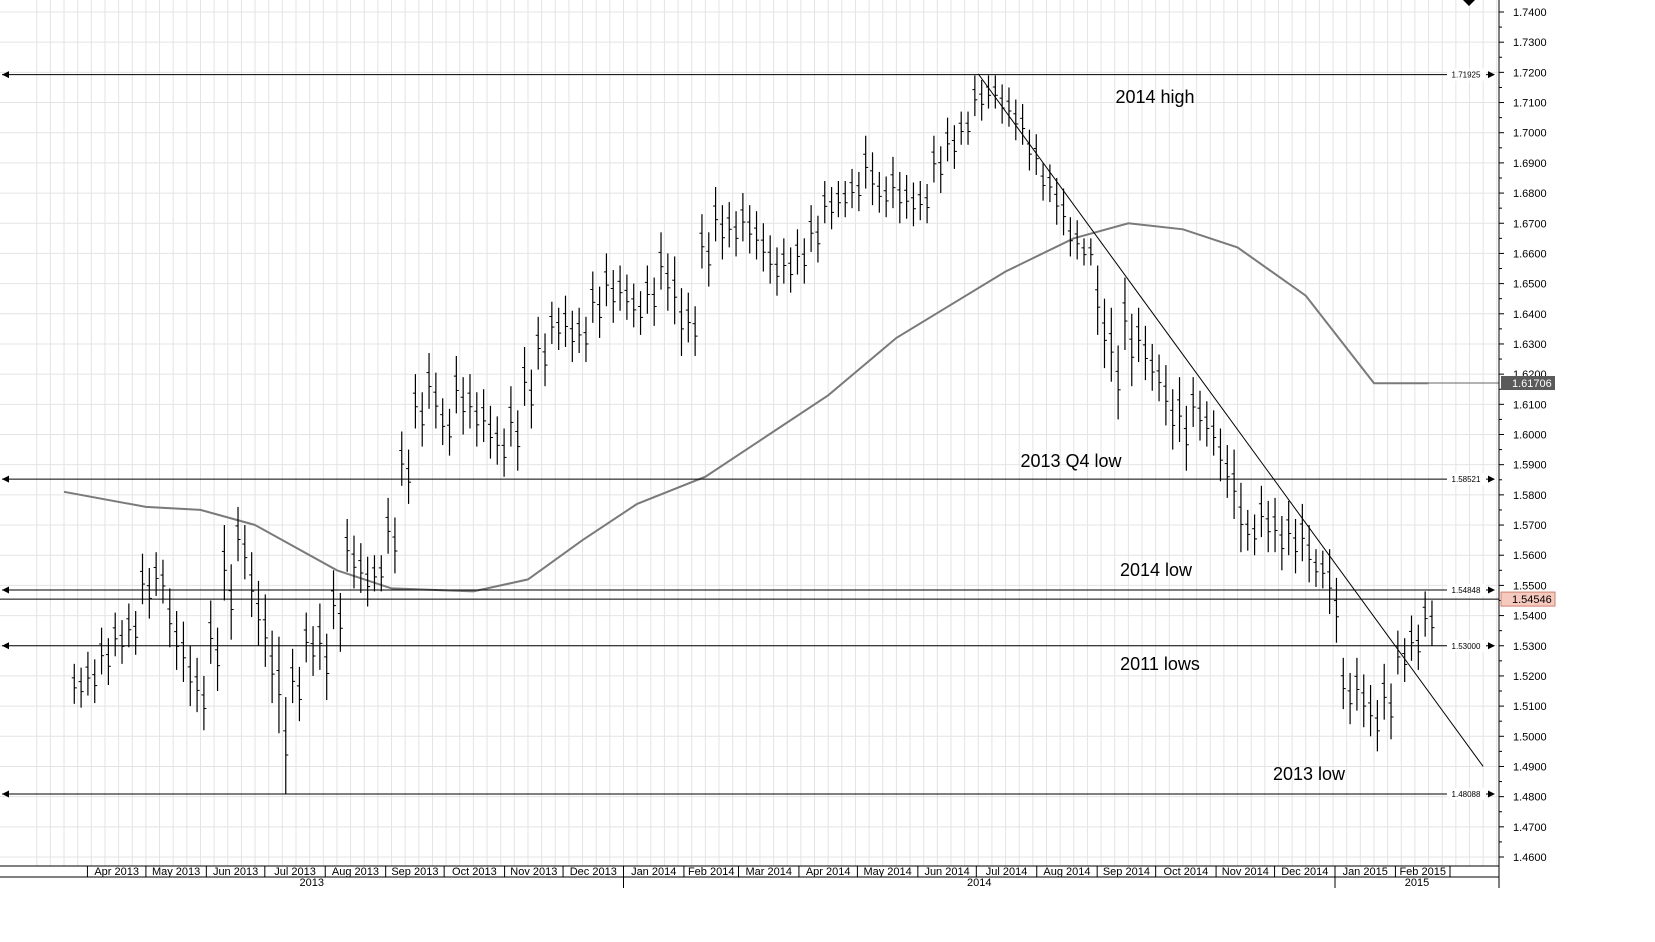 This screenshot has width=1655, height=942. Describe the element at coordinates (1530, 405) in the screenshot. I see `y-tick-label: 1.6100` at that location.